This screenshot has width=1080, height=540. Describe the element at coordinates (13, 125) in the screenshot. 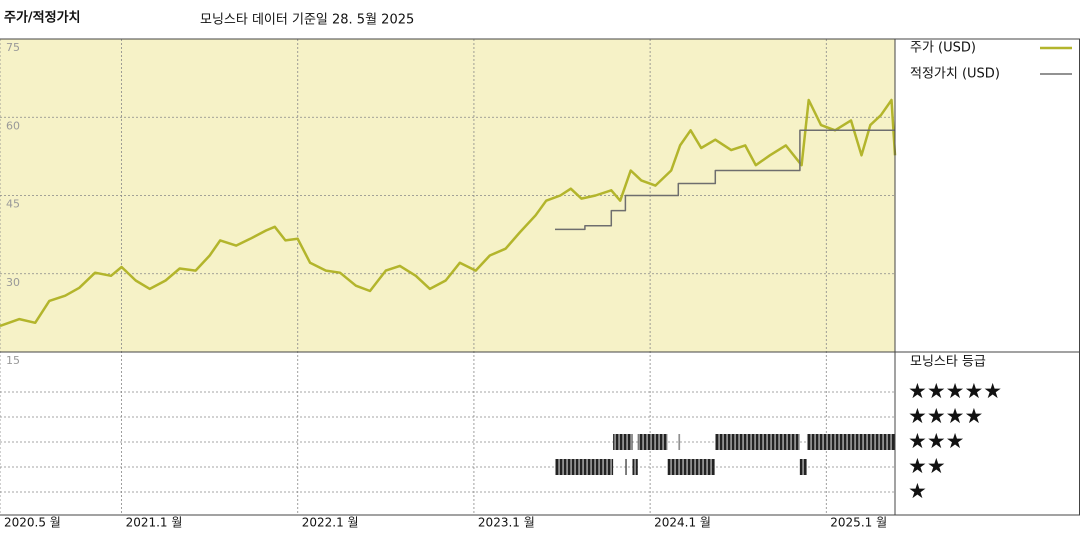

I see `y-tick-label: 60` at that location.